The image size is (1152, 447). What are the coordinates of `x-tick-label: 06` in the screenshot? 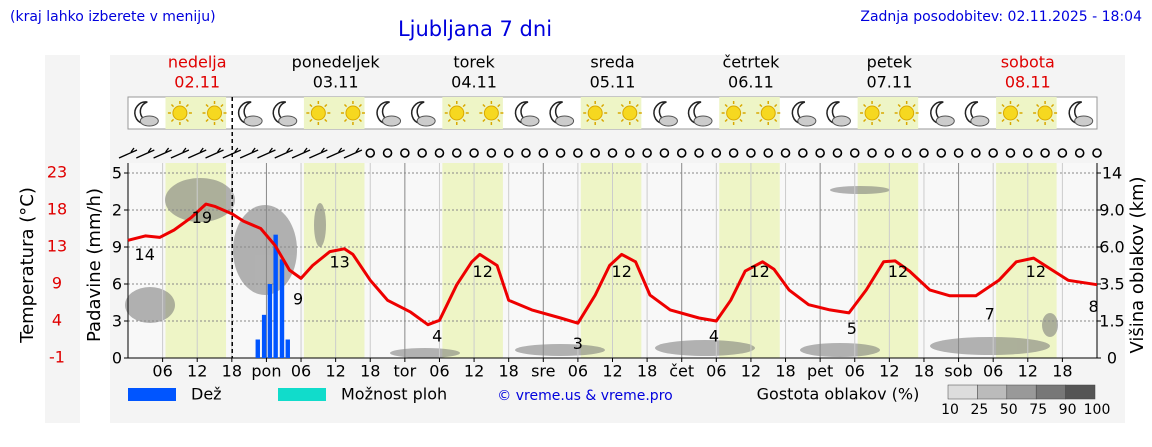 It's located at (855, 371).